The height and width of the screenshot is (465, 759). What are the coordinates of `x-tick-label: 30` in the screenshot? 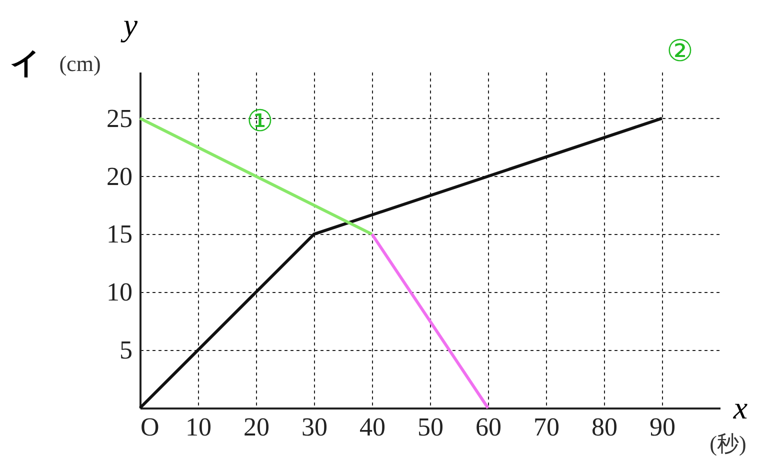 It's located at (315, 427).